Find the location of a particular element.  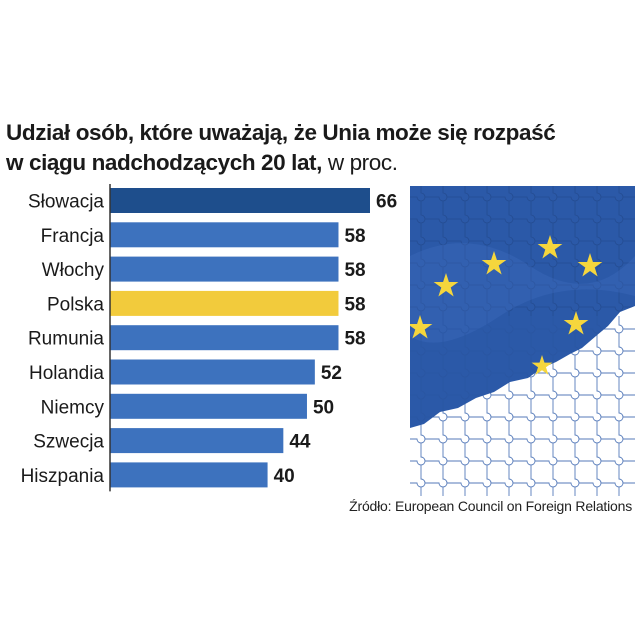

value-label: 40 is located at coordinates (284, 476).